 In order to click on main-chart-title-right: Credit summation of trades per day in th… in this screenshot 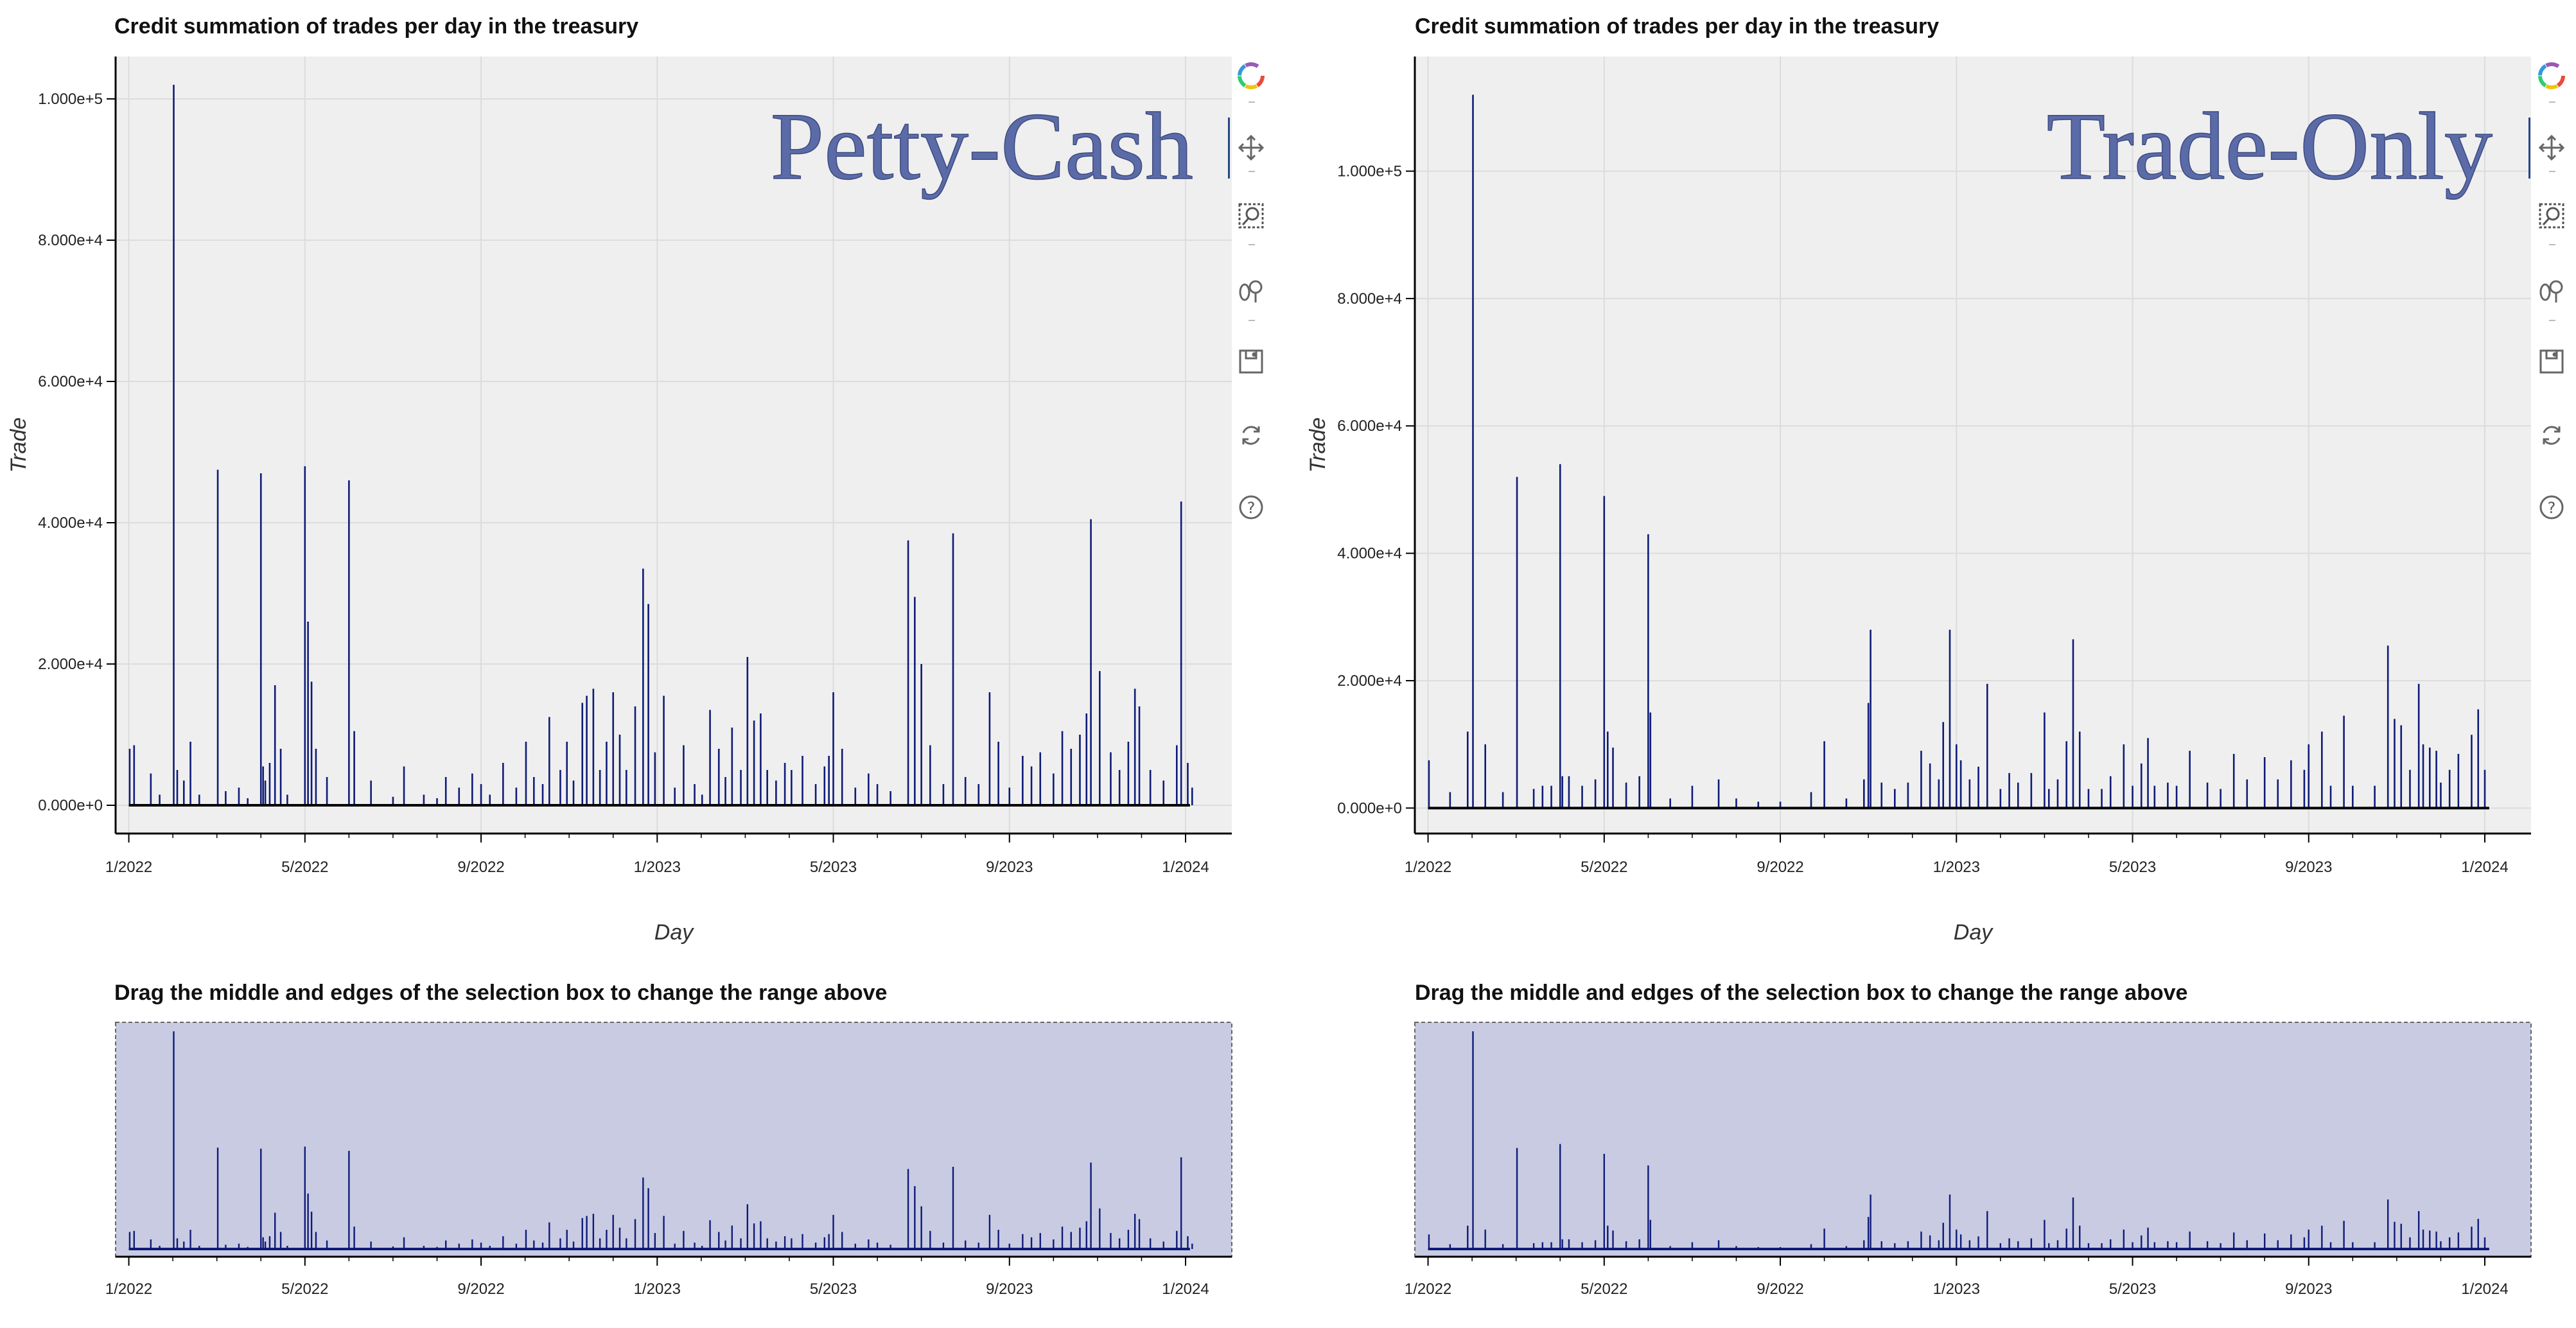, I will do `click(1677, 26)`.